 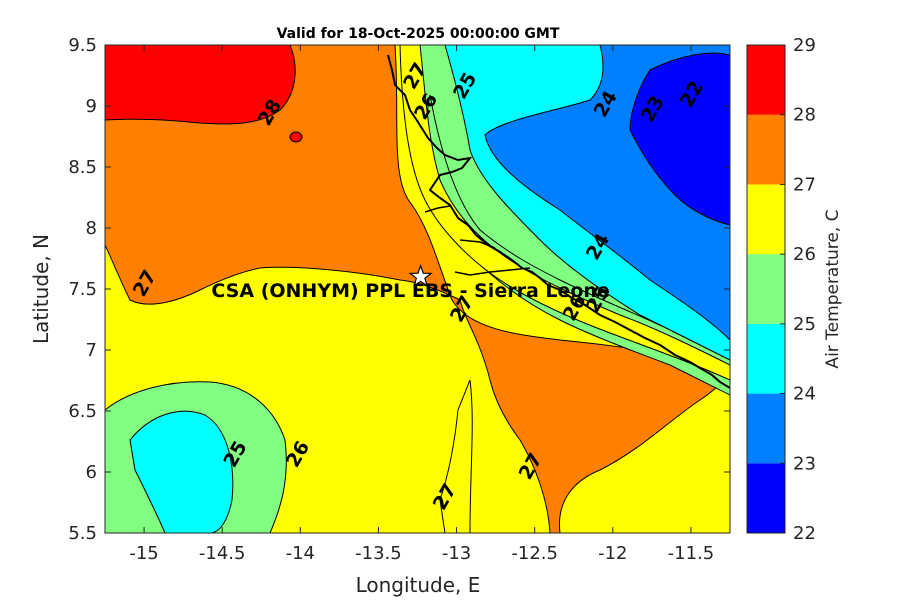 I want to click on y-tick-label: 6.5, so click(x=82, y=411).